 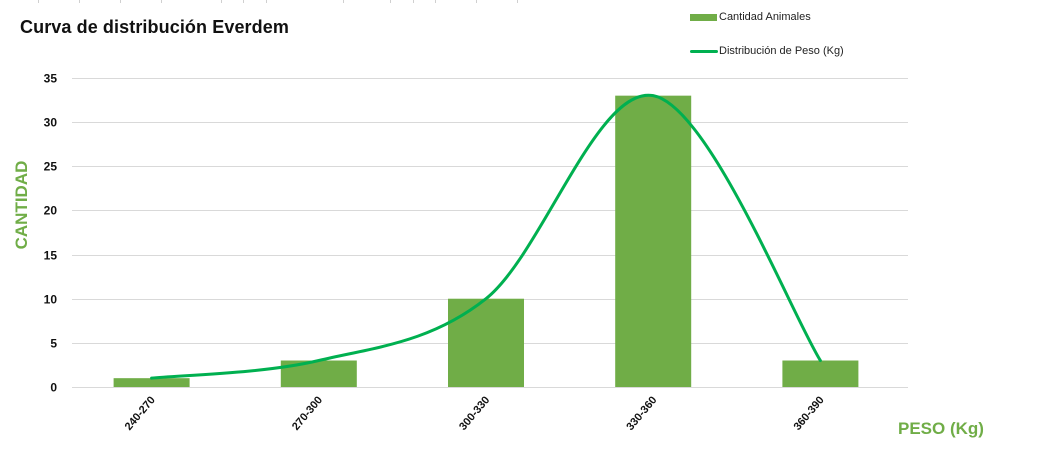 What do you see at coordinates (941, 428) in the screenshot?
I see `x-axis-title: PESO (Kg)` at bounding box center [941, 428].